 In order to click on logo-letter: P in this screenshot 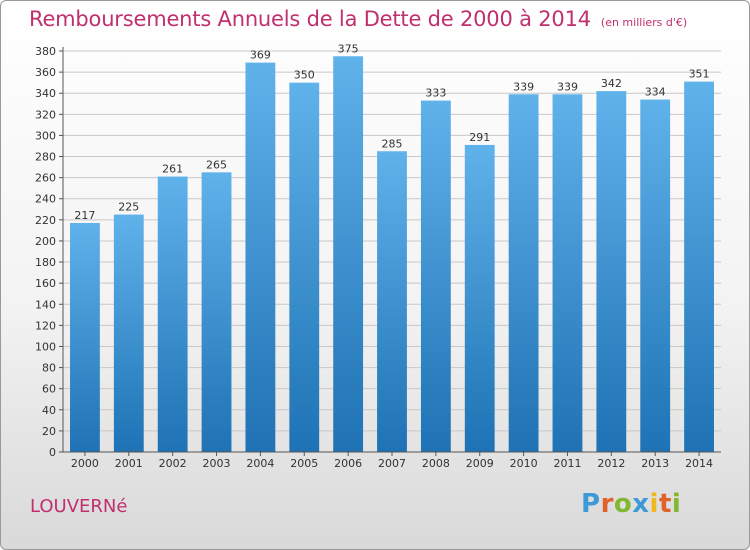, I will do `click(591, 504)`.